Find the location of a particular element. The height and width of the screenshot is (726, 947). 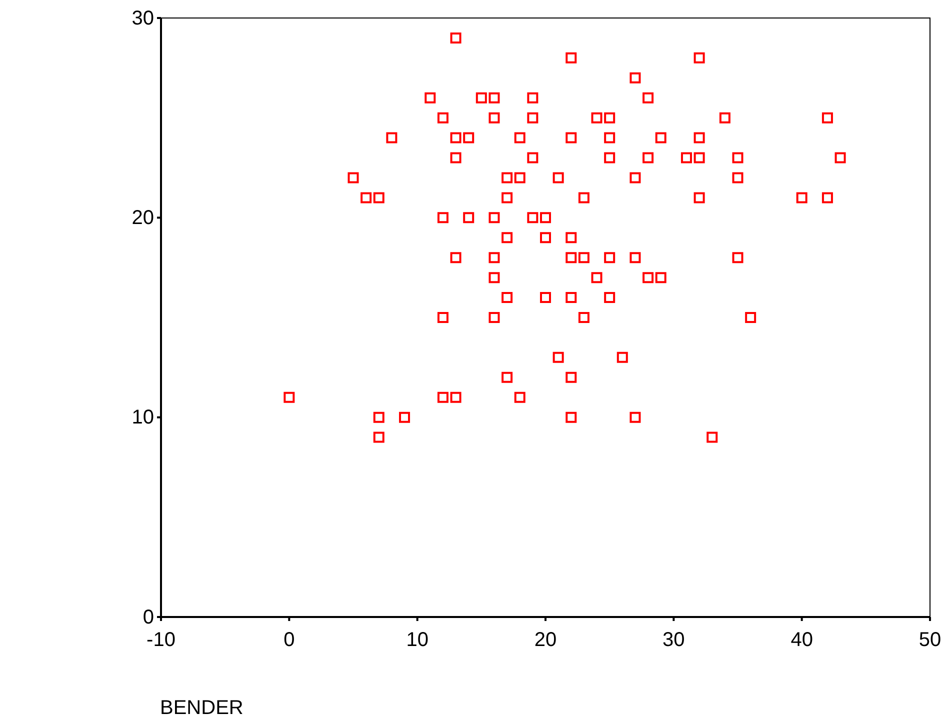

x-tick-label: 0 is located at coordinates (289, 640).